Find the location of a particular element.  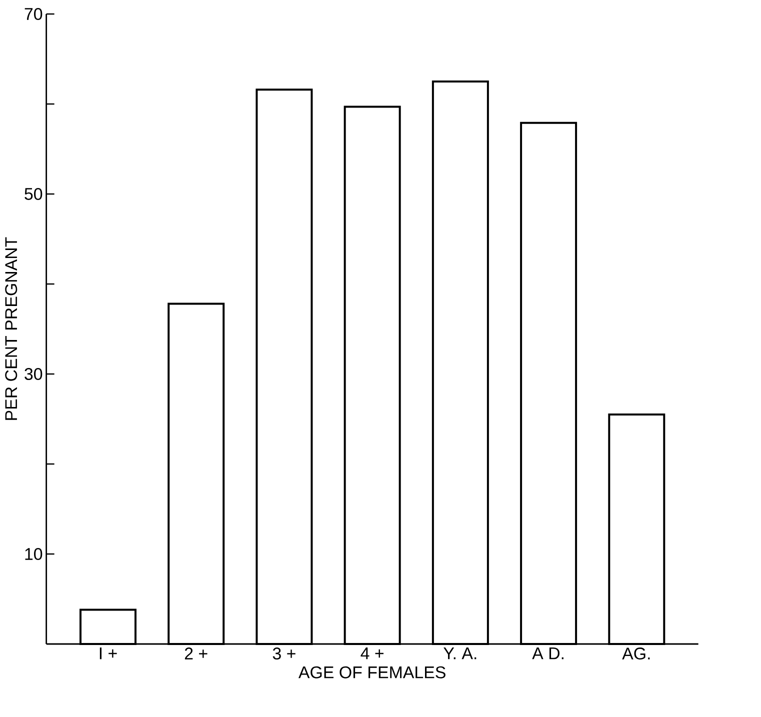

x-tick-label: I + is located at coordinates (108, 654).